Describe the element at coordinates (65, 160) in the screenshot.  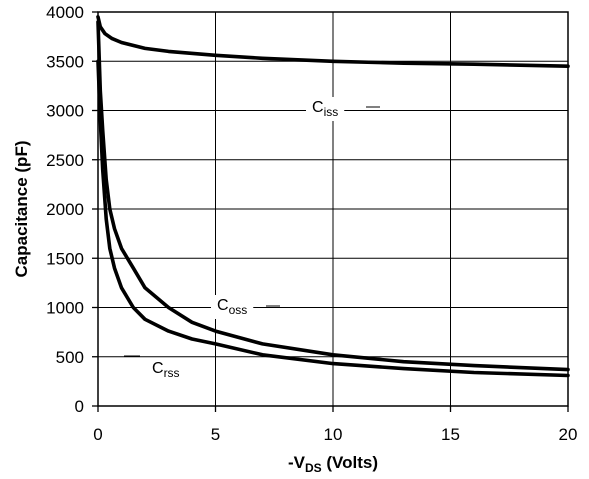
I see `y-tick-label: 2500` at that location.